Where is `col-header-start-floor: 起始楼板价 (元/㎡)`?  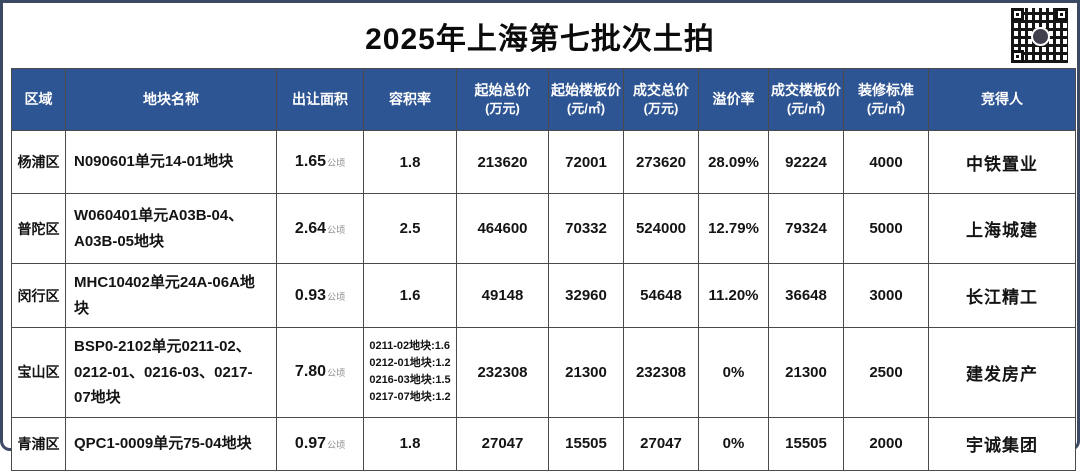
col-header-start-floor: 起始楼板价 (元/㎡) is located at coordinates (586, 99).